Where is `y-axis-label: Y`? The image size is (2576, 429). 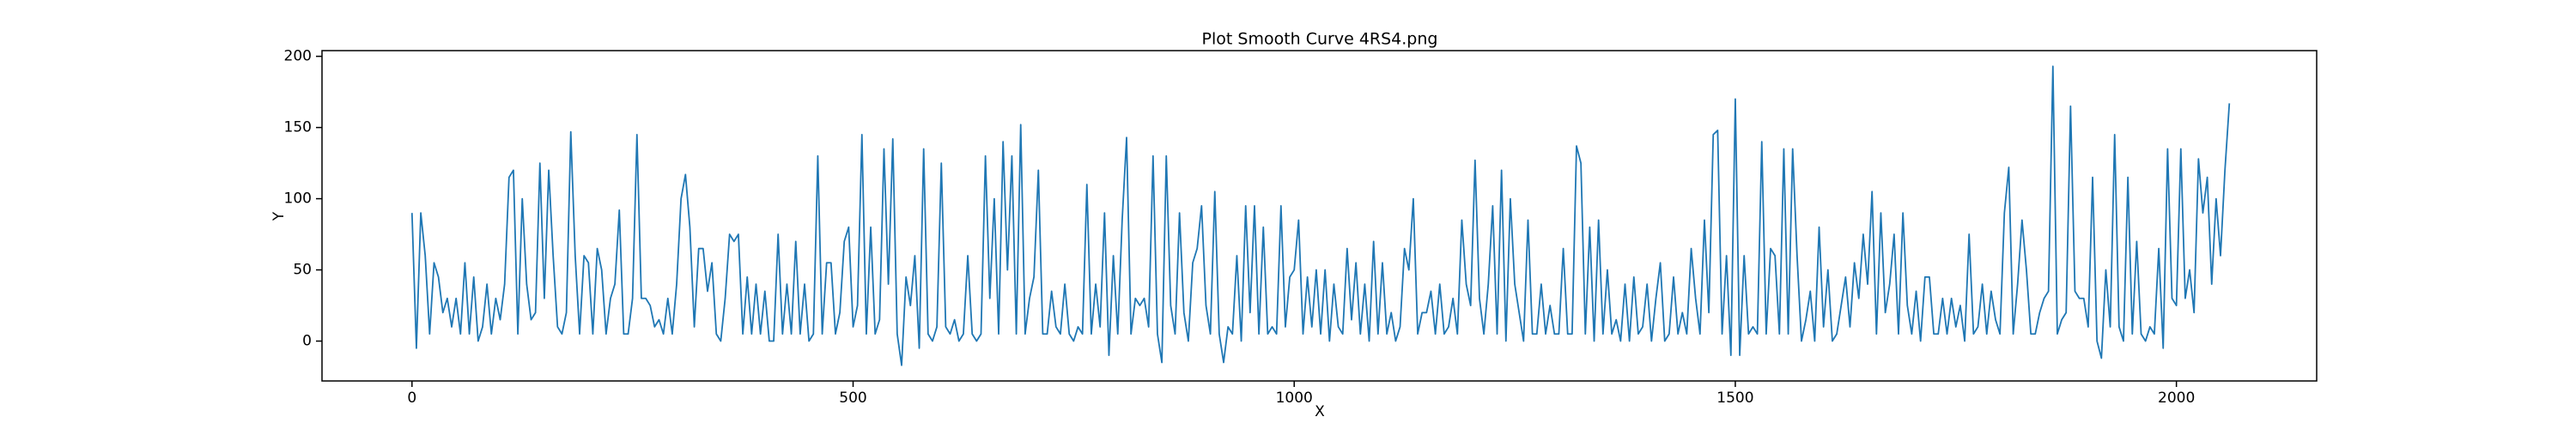 y-axis-label: Y is located at coordinates (279, 216).